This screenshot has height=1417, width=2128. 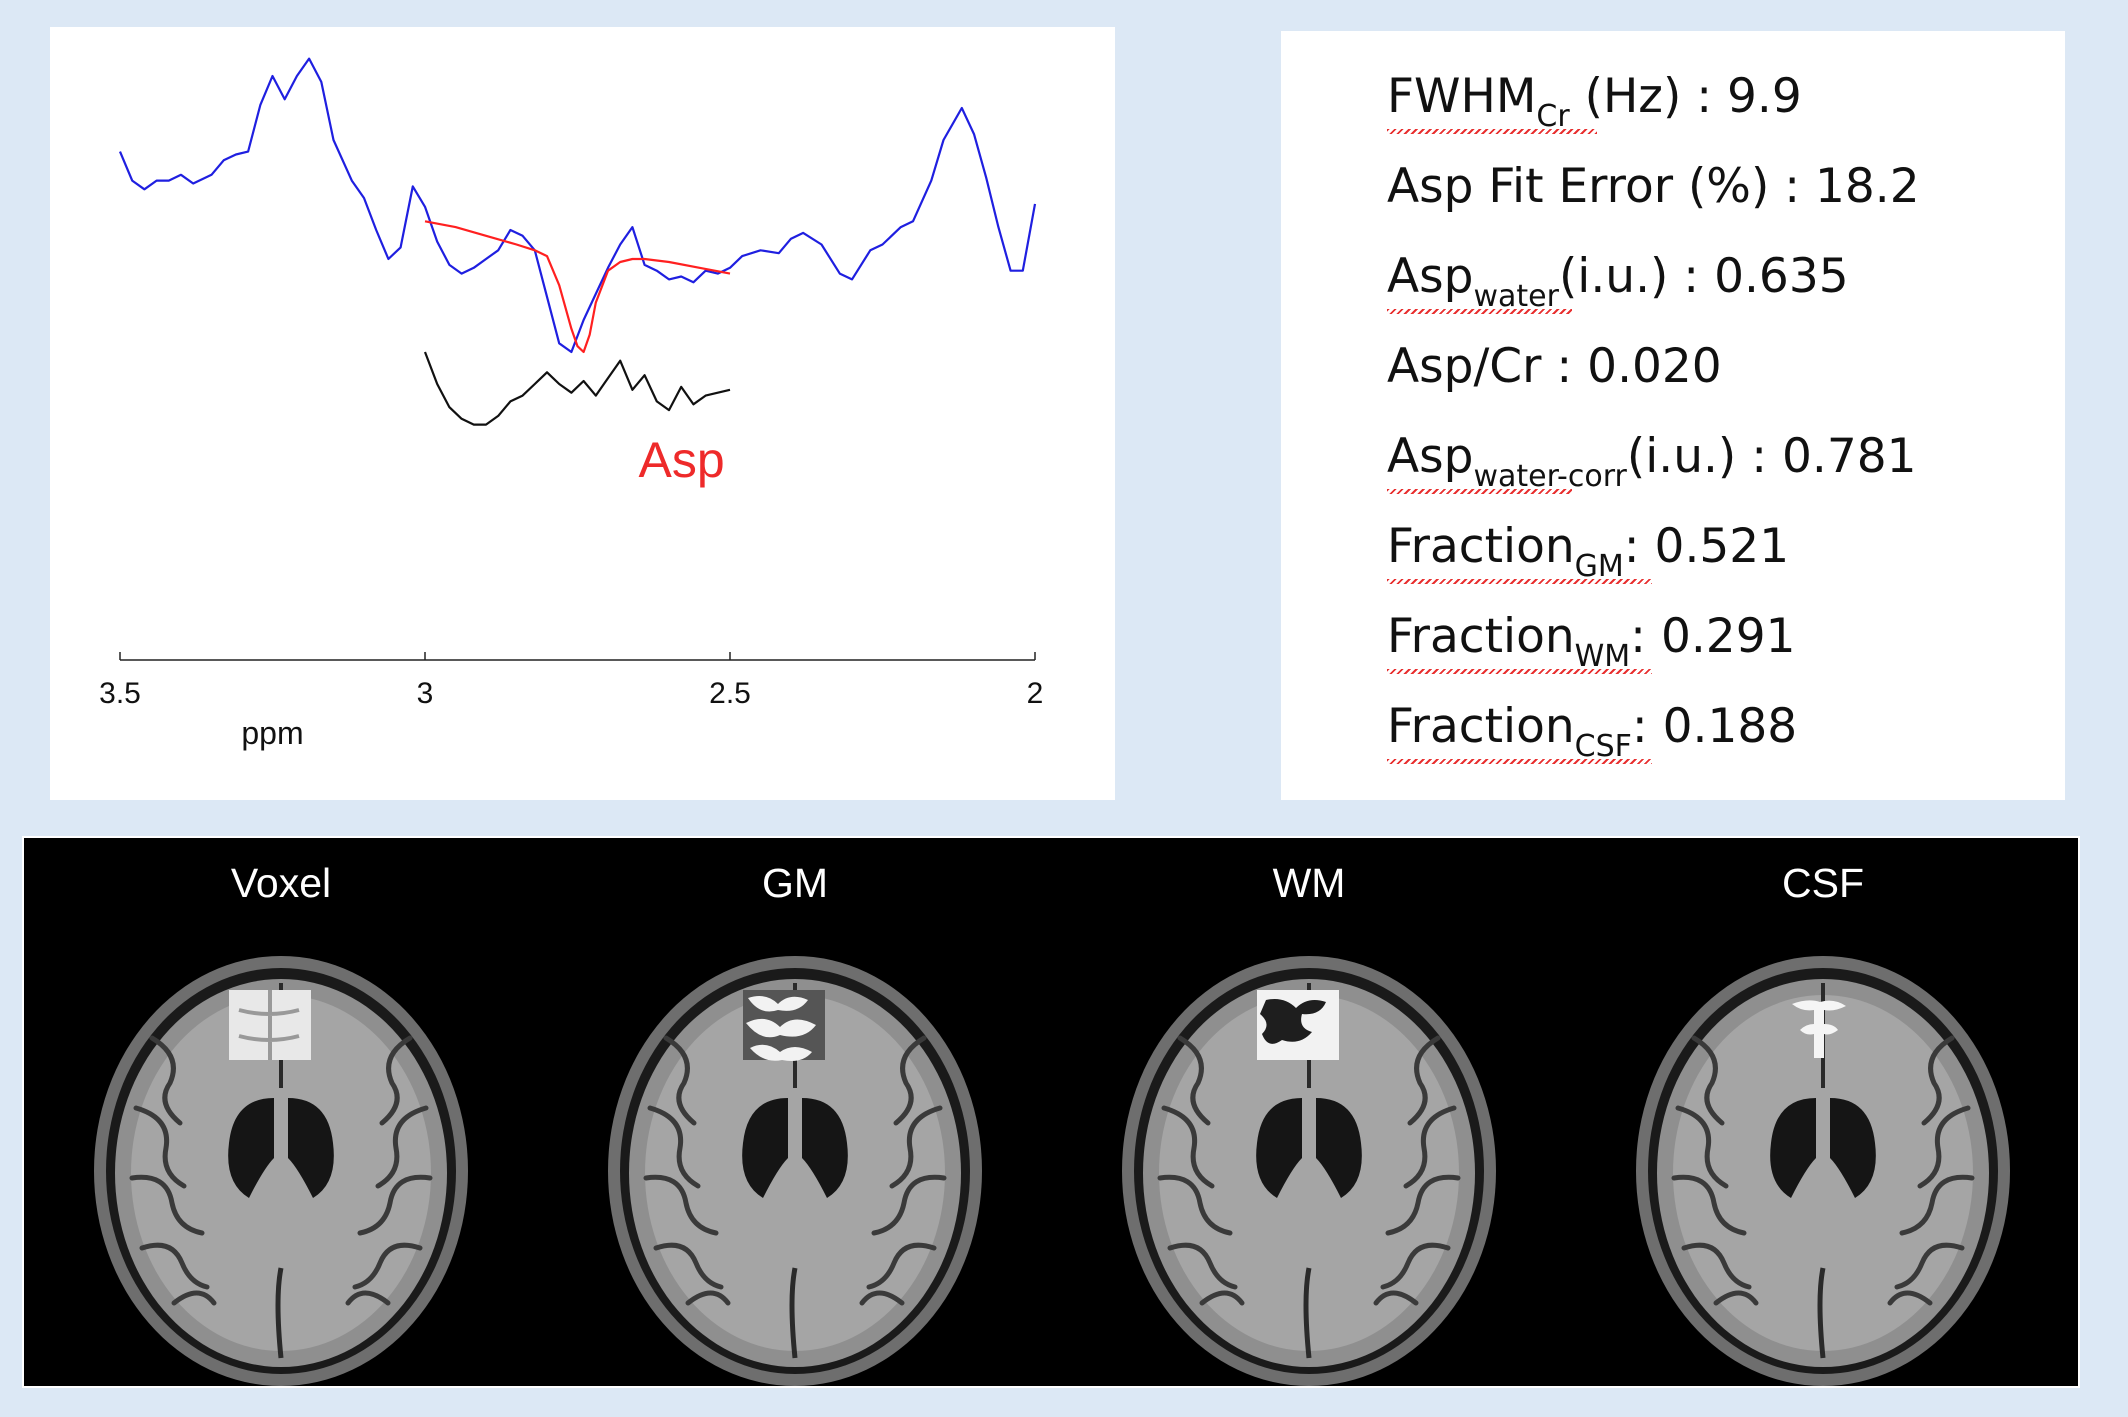 I want to click on metric-subscript: CSF, so click(x=1603, y=746).